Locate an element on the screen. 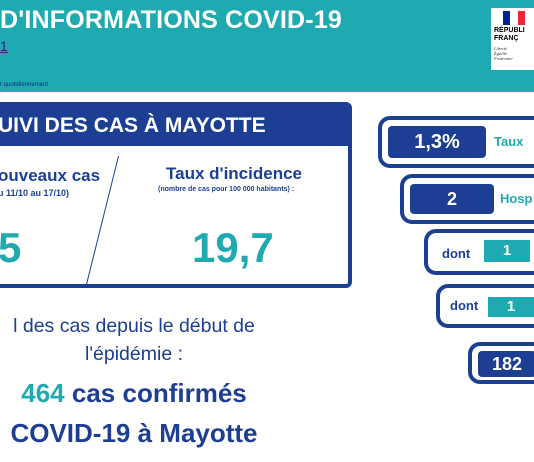  taux-indicator: 1,3% Taux is located at coordinates (456, 142).